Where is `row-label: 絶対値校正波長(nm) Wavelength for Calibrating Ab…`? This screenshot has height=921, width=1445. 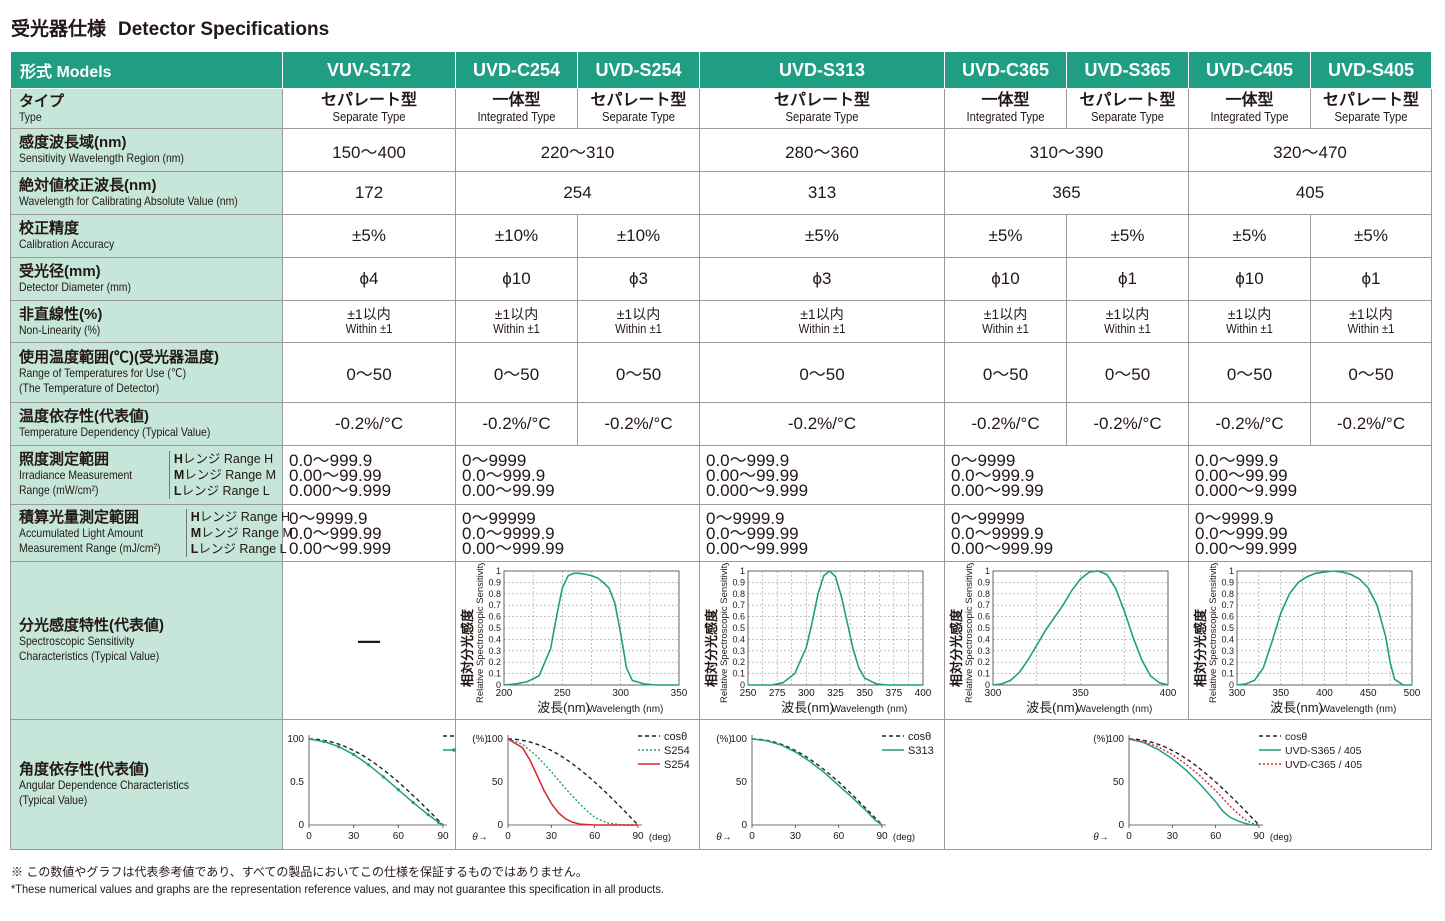
row-label: 絶対値校正波長(nm) Wavelength for Calibrating Ab… is located at coordinates (146, 193).